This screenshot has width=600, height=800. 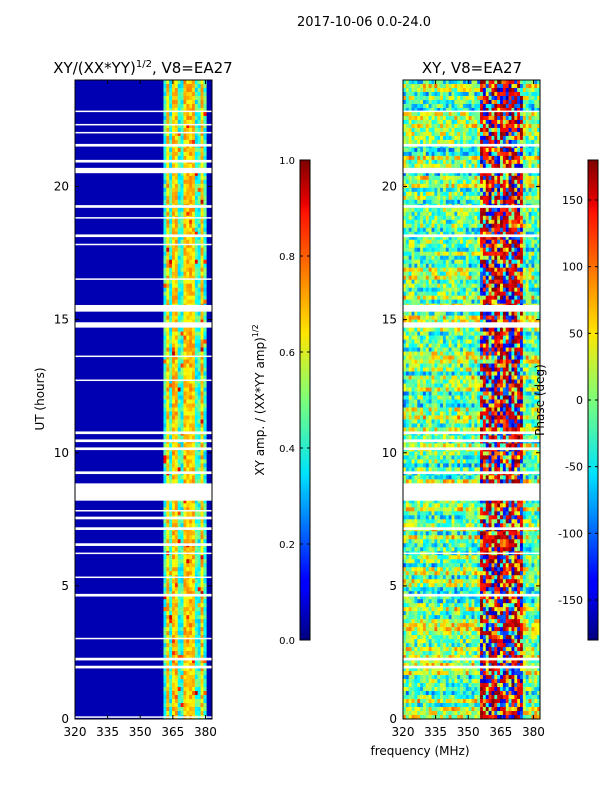 I want to click on amplitude-x-tick-label: 320, so click(x=75, y=732).